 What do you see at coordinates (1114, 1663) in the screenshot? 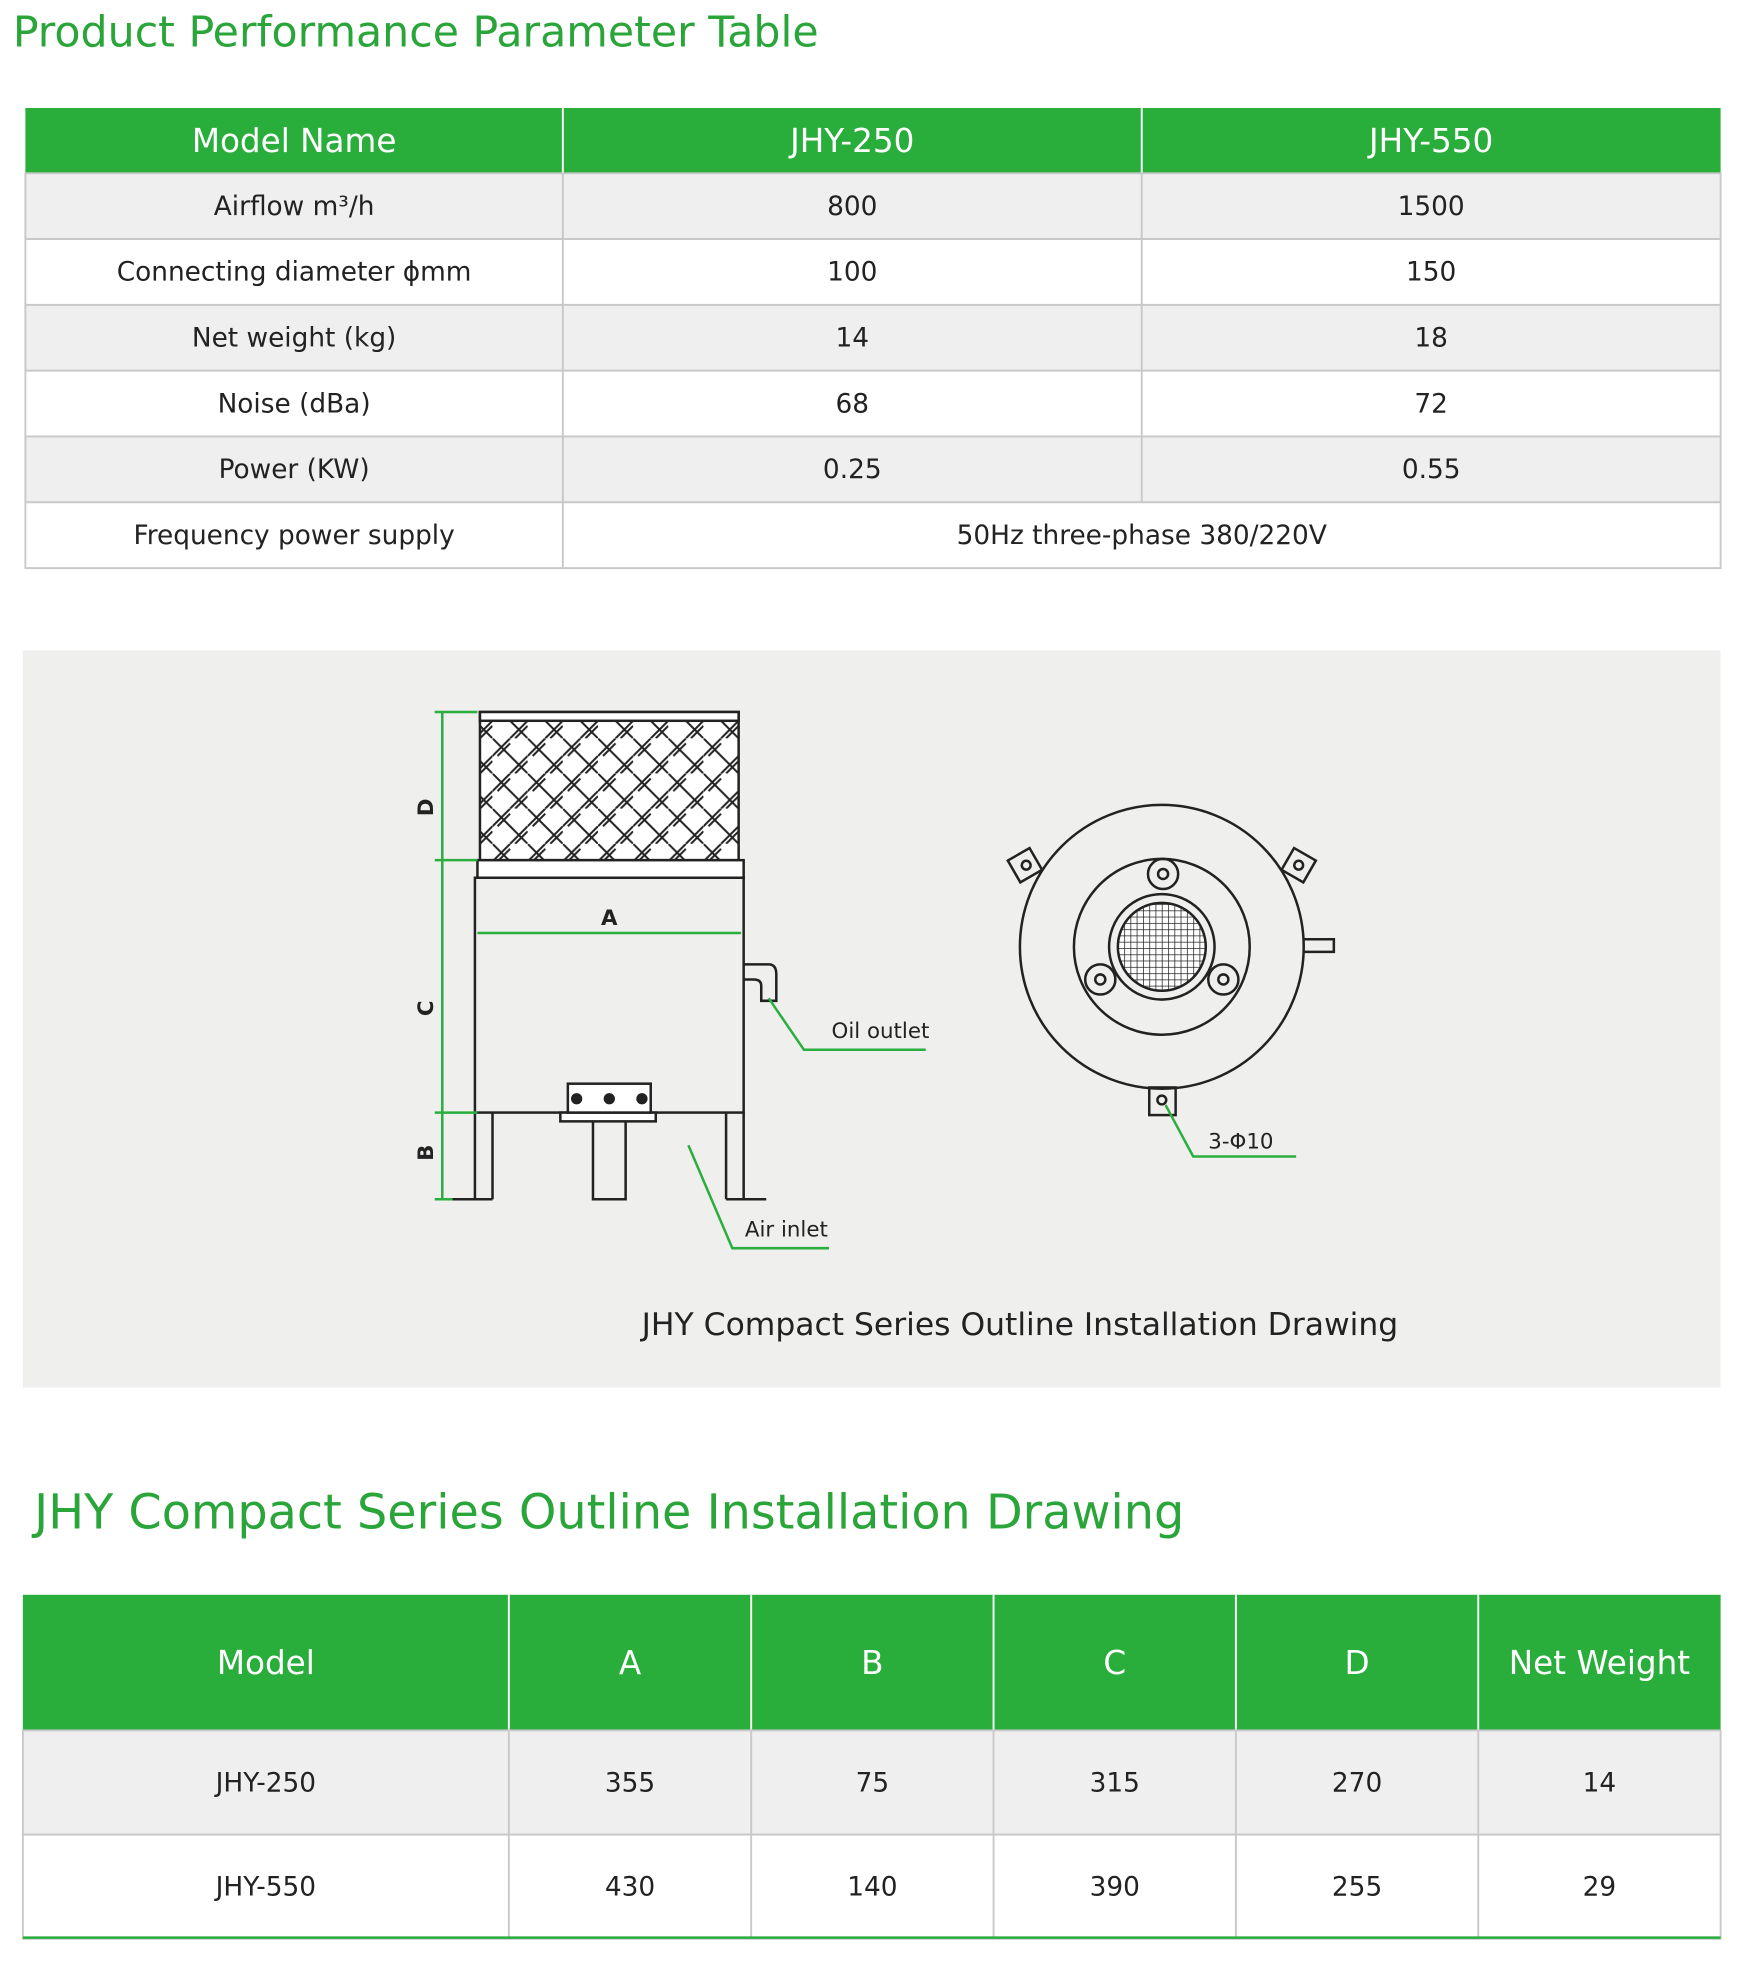
I see `header-cell: C` at bounding box center [1114, 1663].